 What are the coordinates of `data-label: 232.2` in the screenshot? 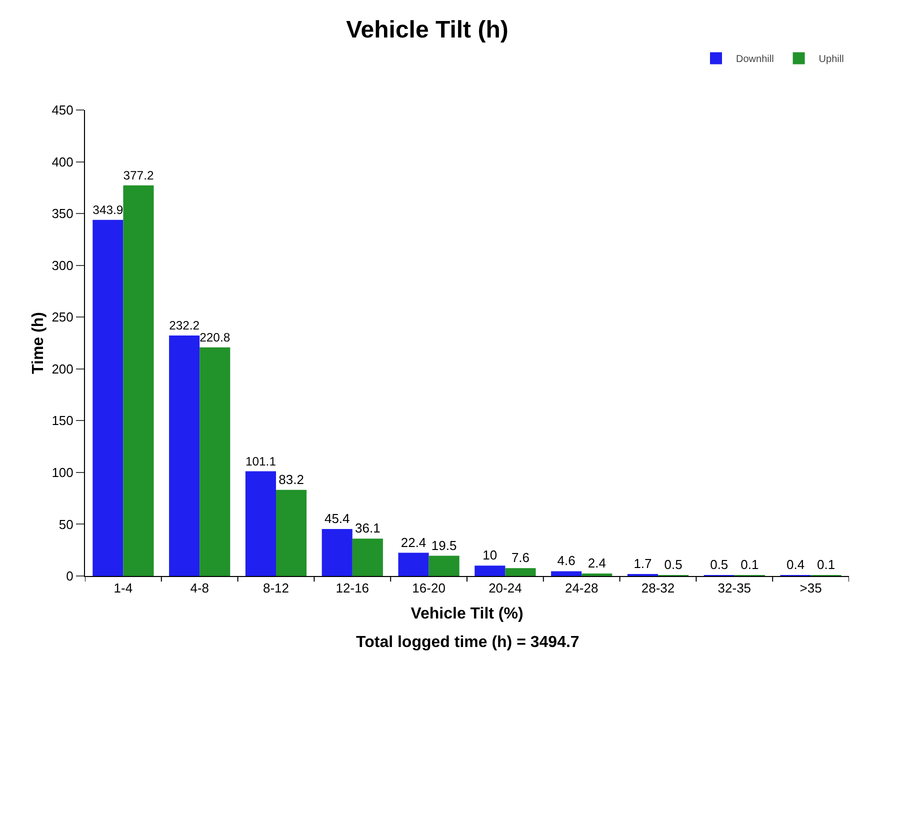 It's located at (184, 325).